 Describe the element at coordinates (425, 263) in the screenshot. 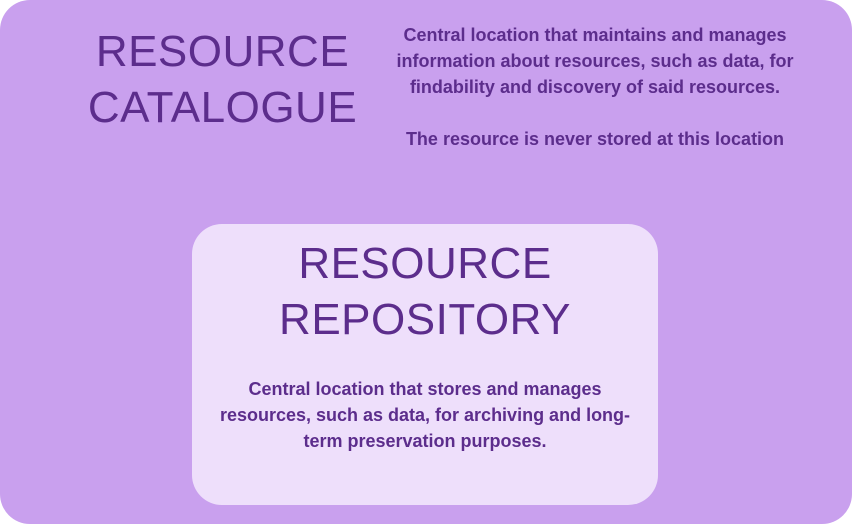

I see `repository-title-line1: RESOURCE` at that location.